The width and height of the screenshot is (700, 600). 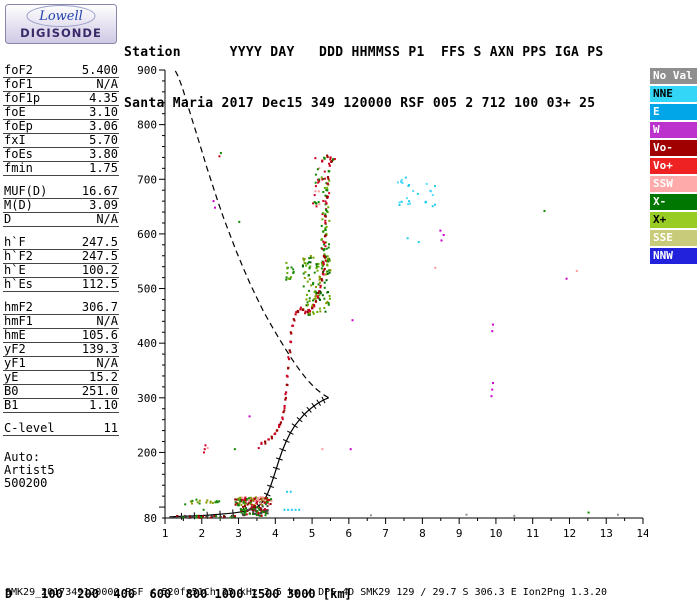 What do you see at coordinates (61, 113) in the screenshot?
I see `param-row-foe: foE 3.10` at bounding box center [61, 113].